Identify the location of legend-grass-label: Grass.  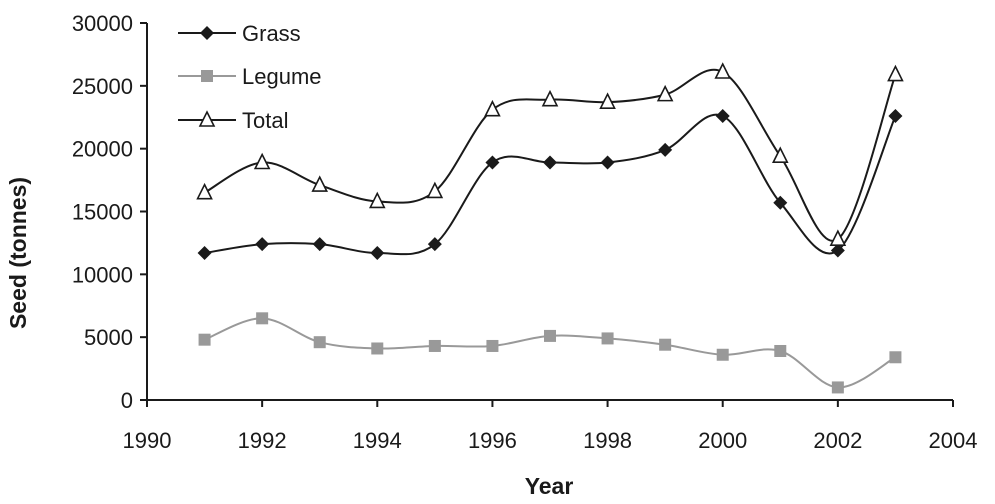
(271, 33).